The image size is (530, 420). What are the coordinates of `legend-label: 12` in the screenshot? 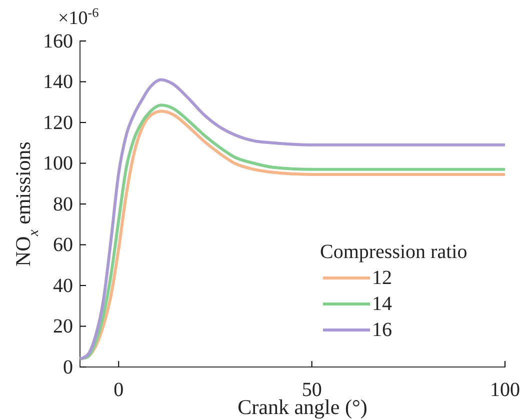 It's located at (382, 278).